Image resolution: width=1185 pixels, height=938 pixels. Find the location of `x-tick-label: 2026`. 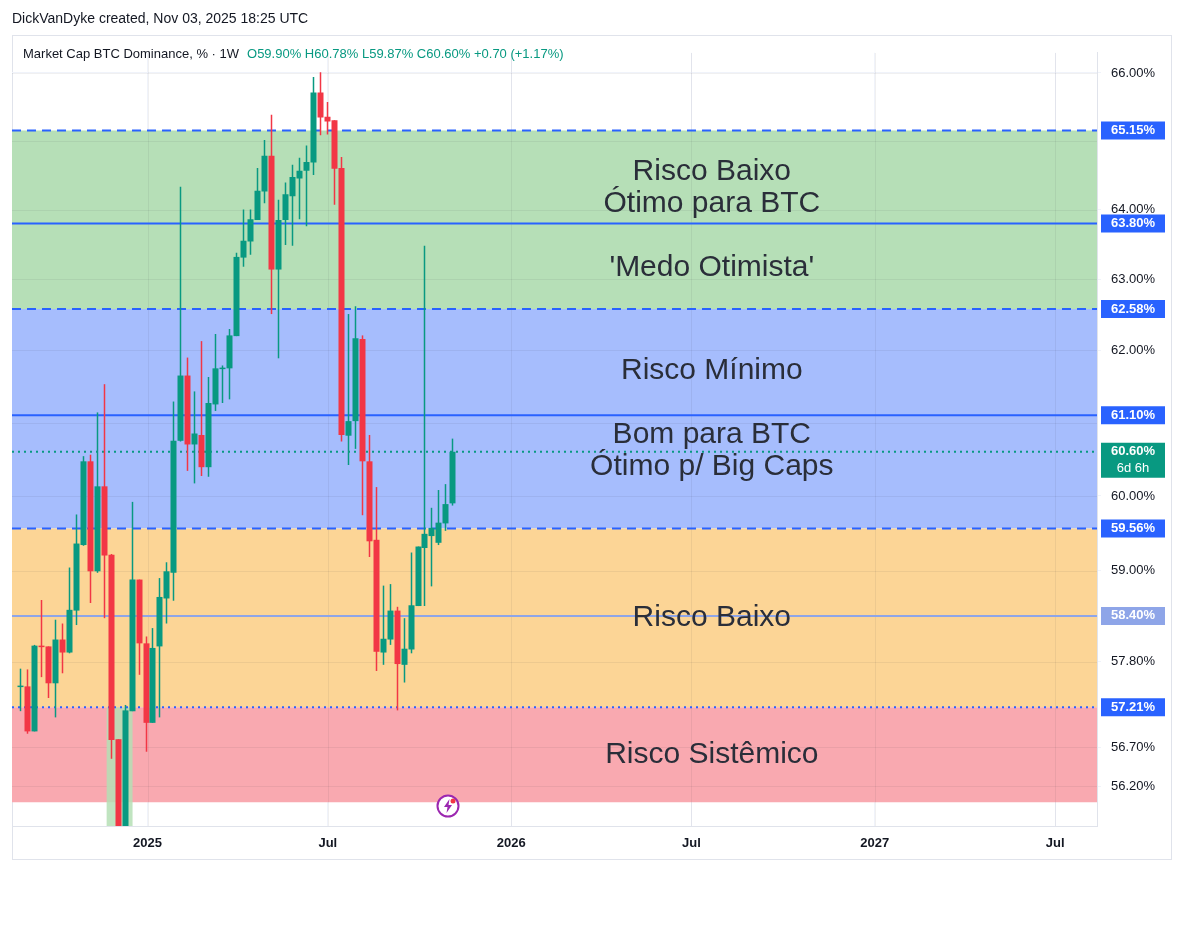

x-tick-label: 2026 is located at coordinates (511, 843).